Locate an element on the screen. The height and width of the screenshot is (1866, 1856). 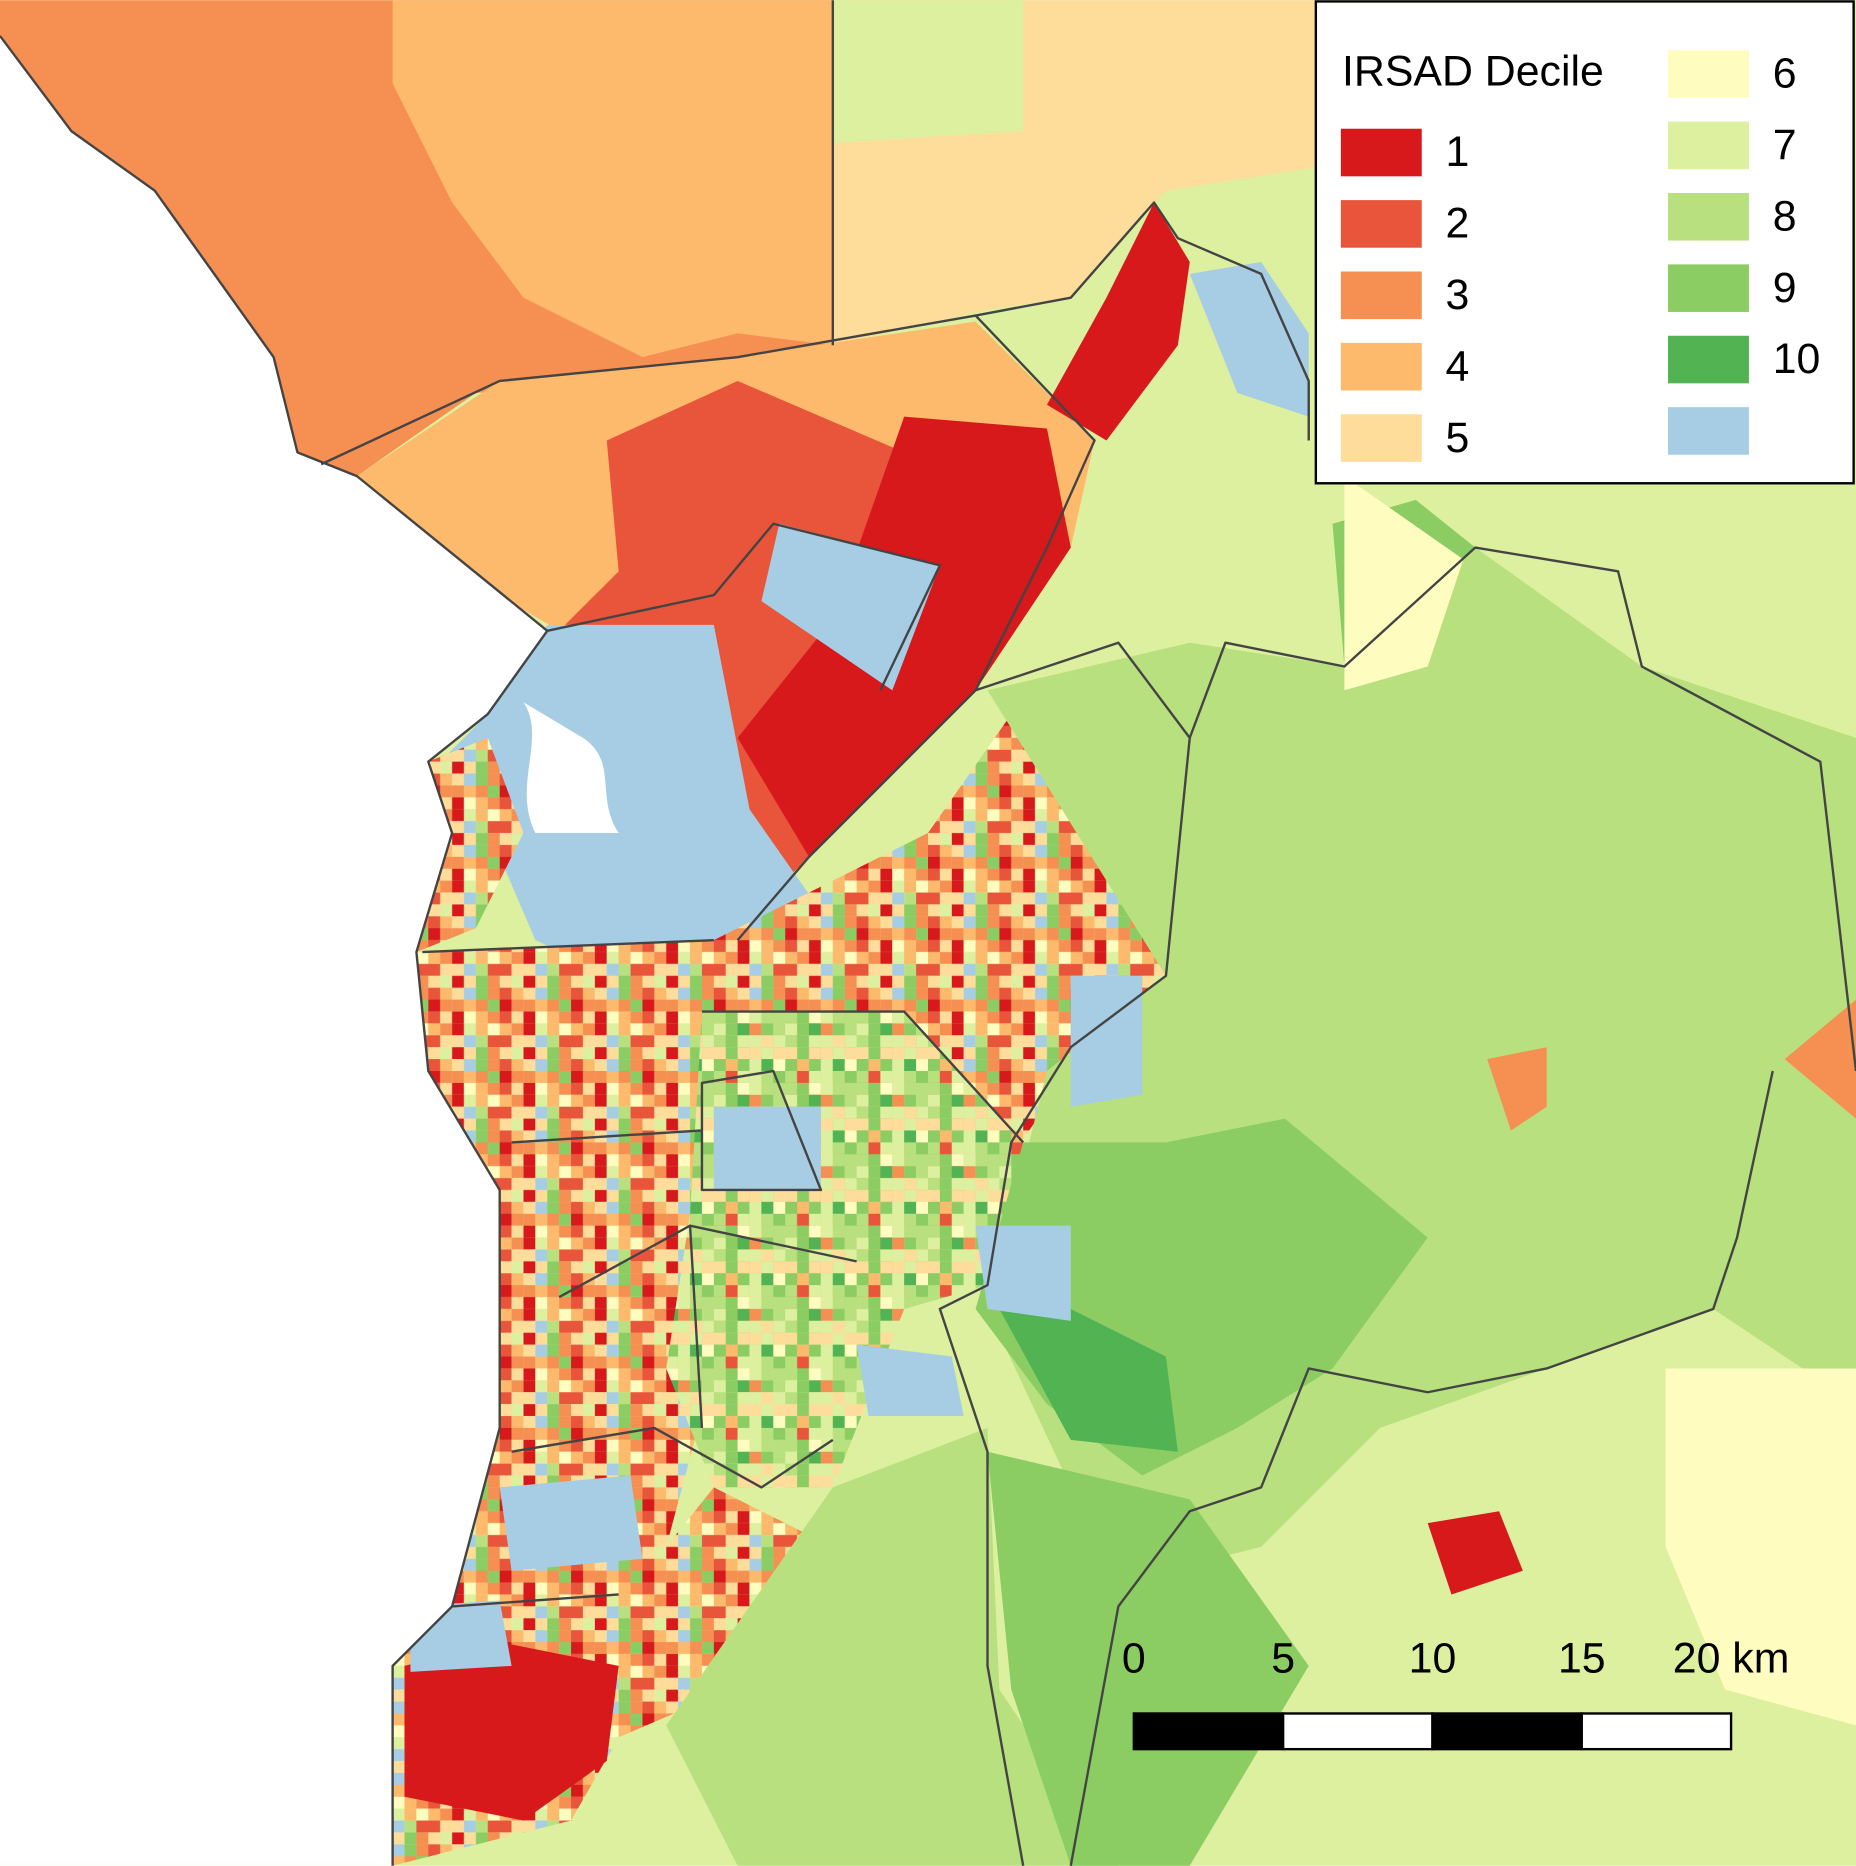
scale-label: 0 is located at coordinates (1134, 1658).